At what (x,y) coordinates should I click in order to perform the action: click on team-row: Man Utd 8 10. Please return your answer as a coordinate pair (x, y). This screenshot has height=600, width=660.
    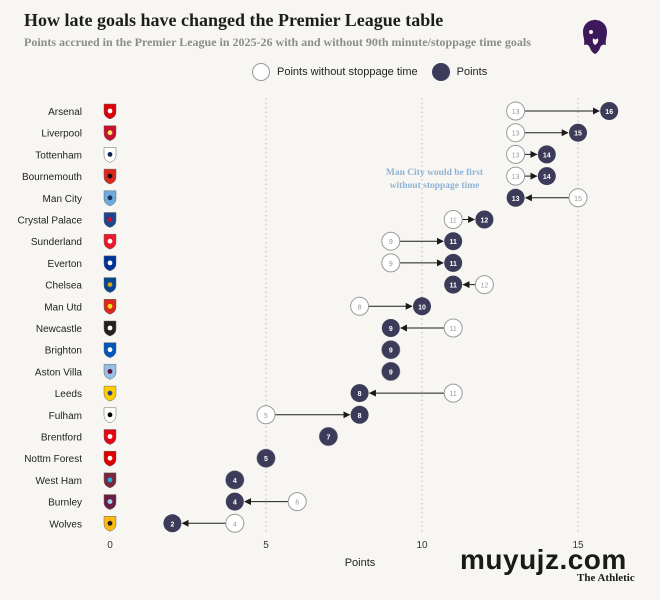
    Looking at the image, I should click on (237, 306).